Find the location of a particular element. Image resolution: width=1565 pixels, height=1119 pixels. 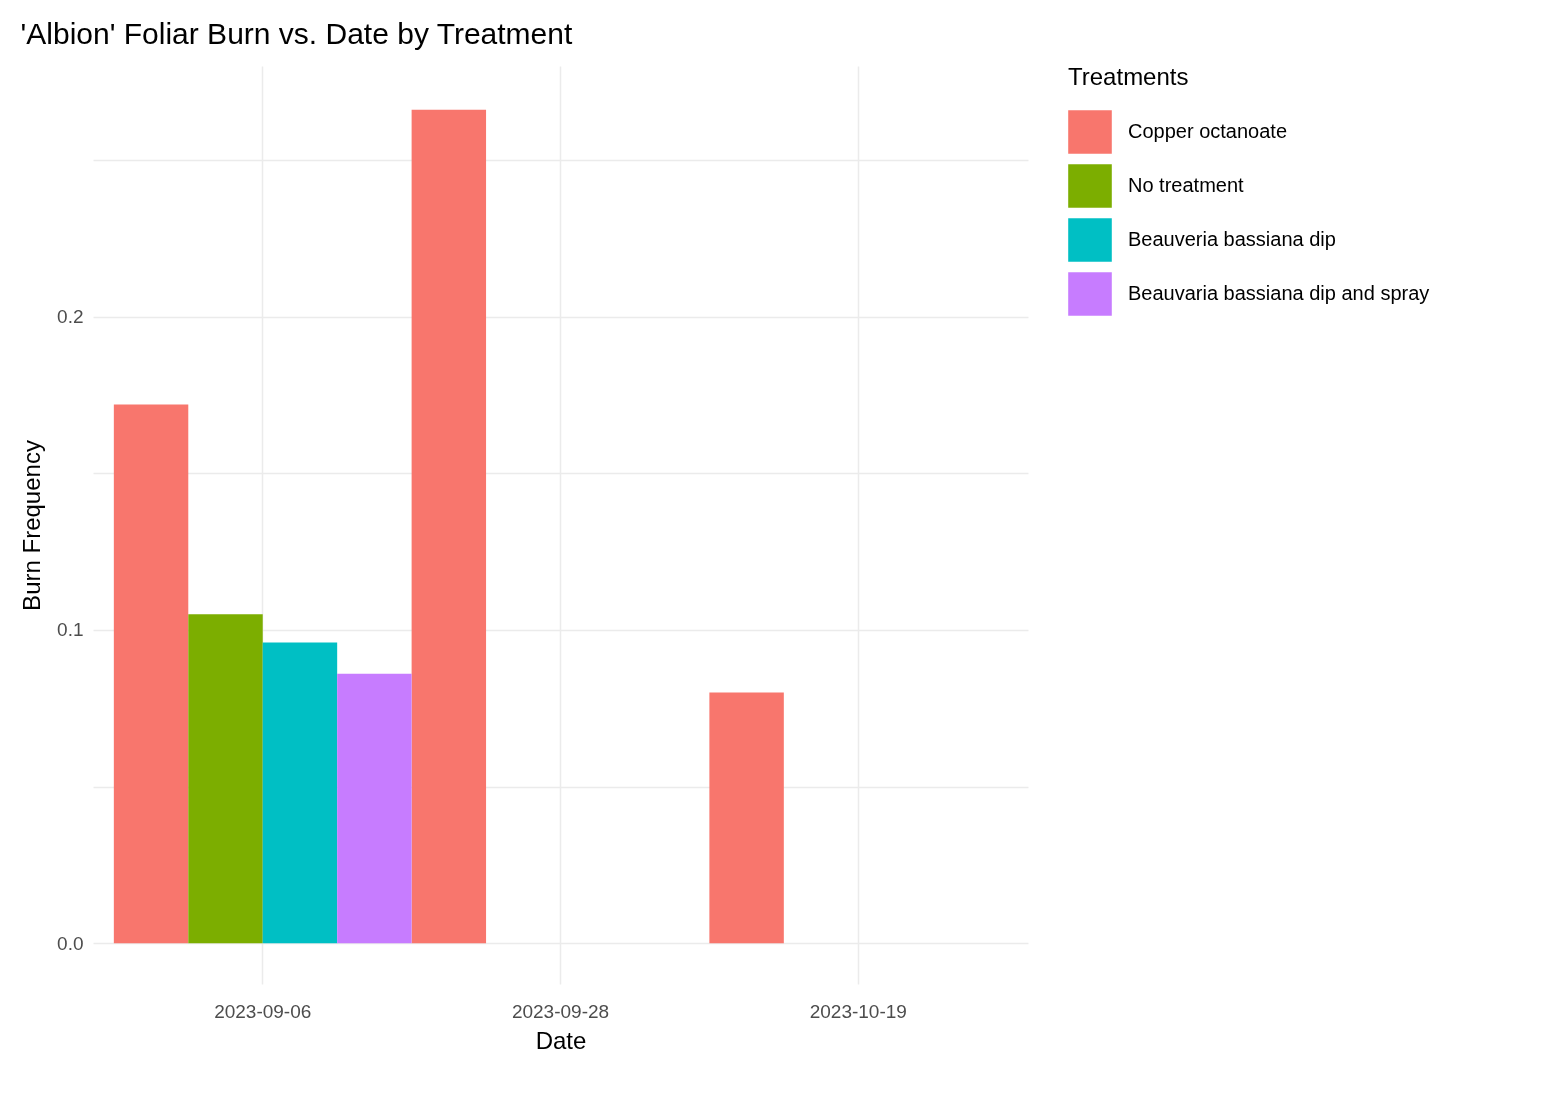

x-tick-label: 2023-10-19 is located at coordinates (858, 1011).